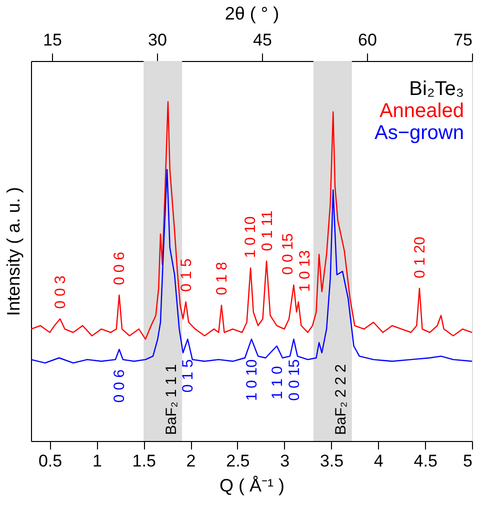 The height and width of the screenshot is (517, 497). Describe the element at coordinates (463, 40) in the screenshot. I see `x2-tick-label: 75` at that location.